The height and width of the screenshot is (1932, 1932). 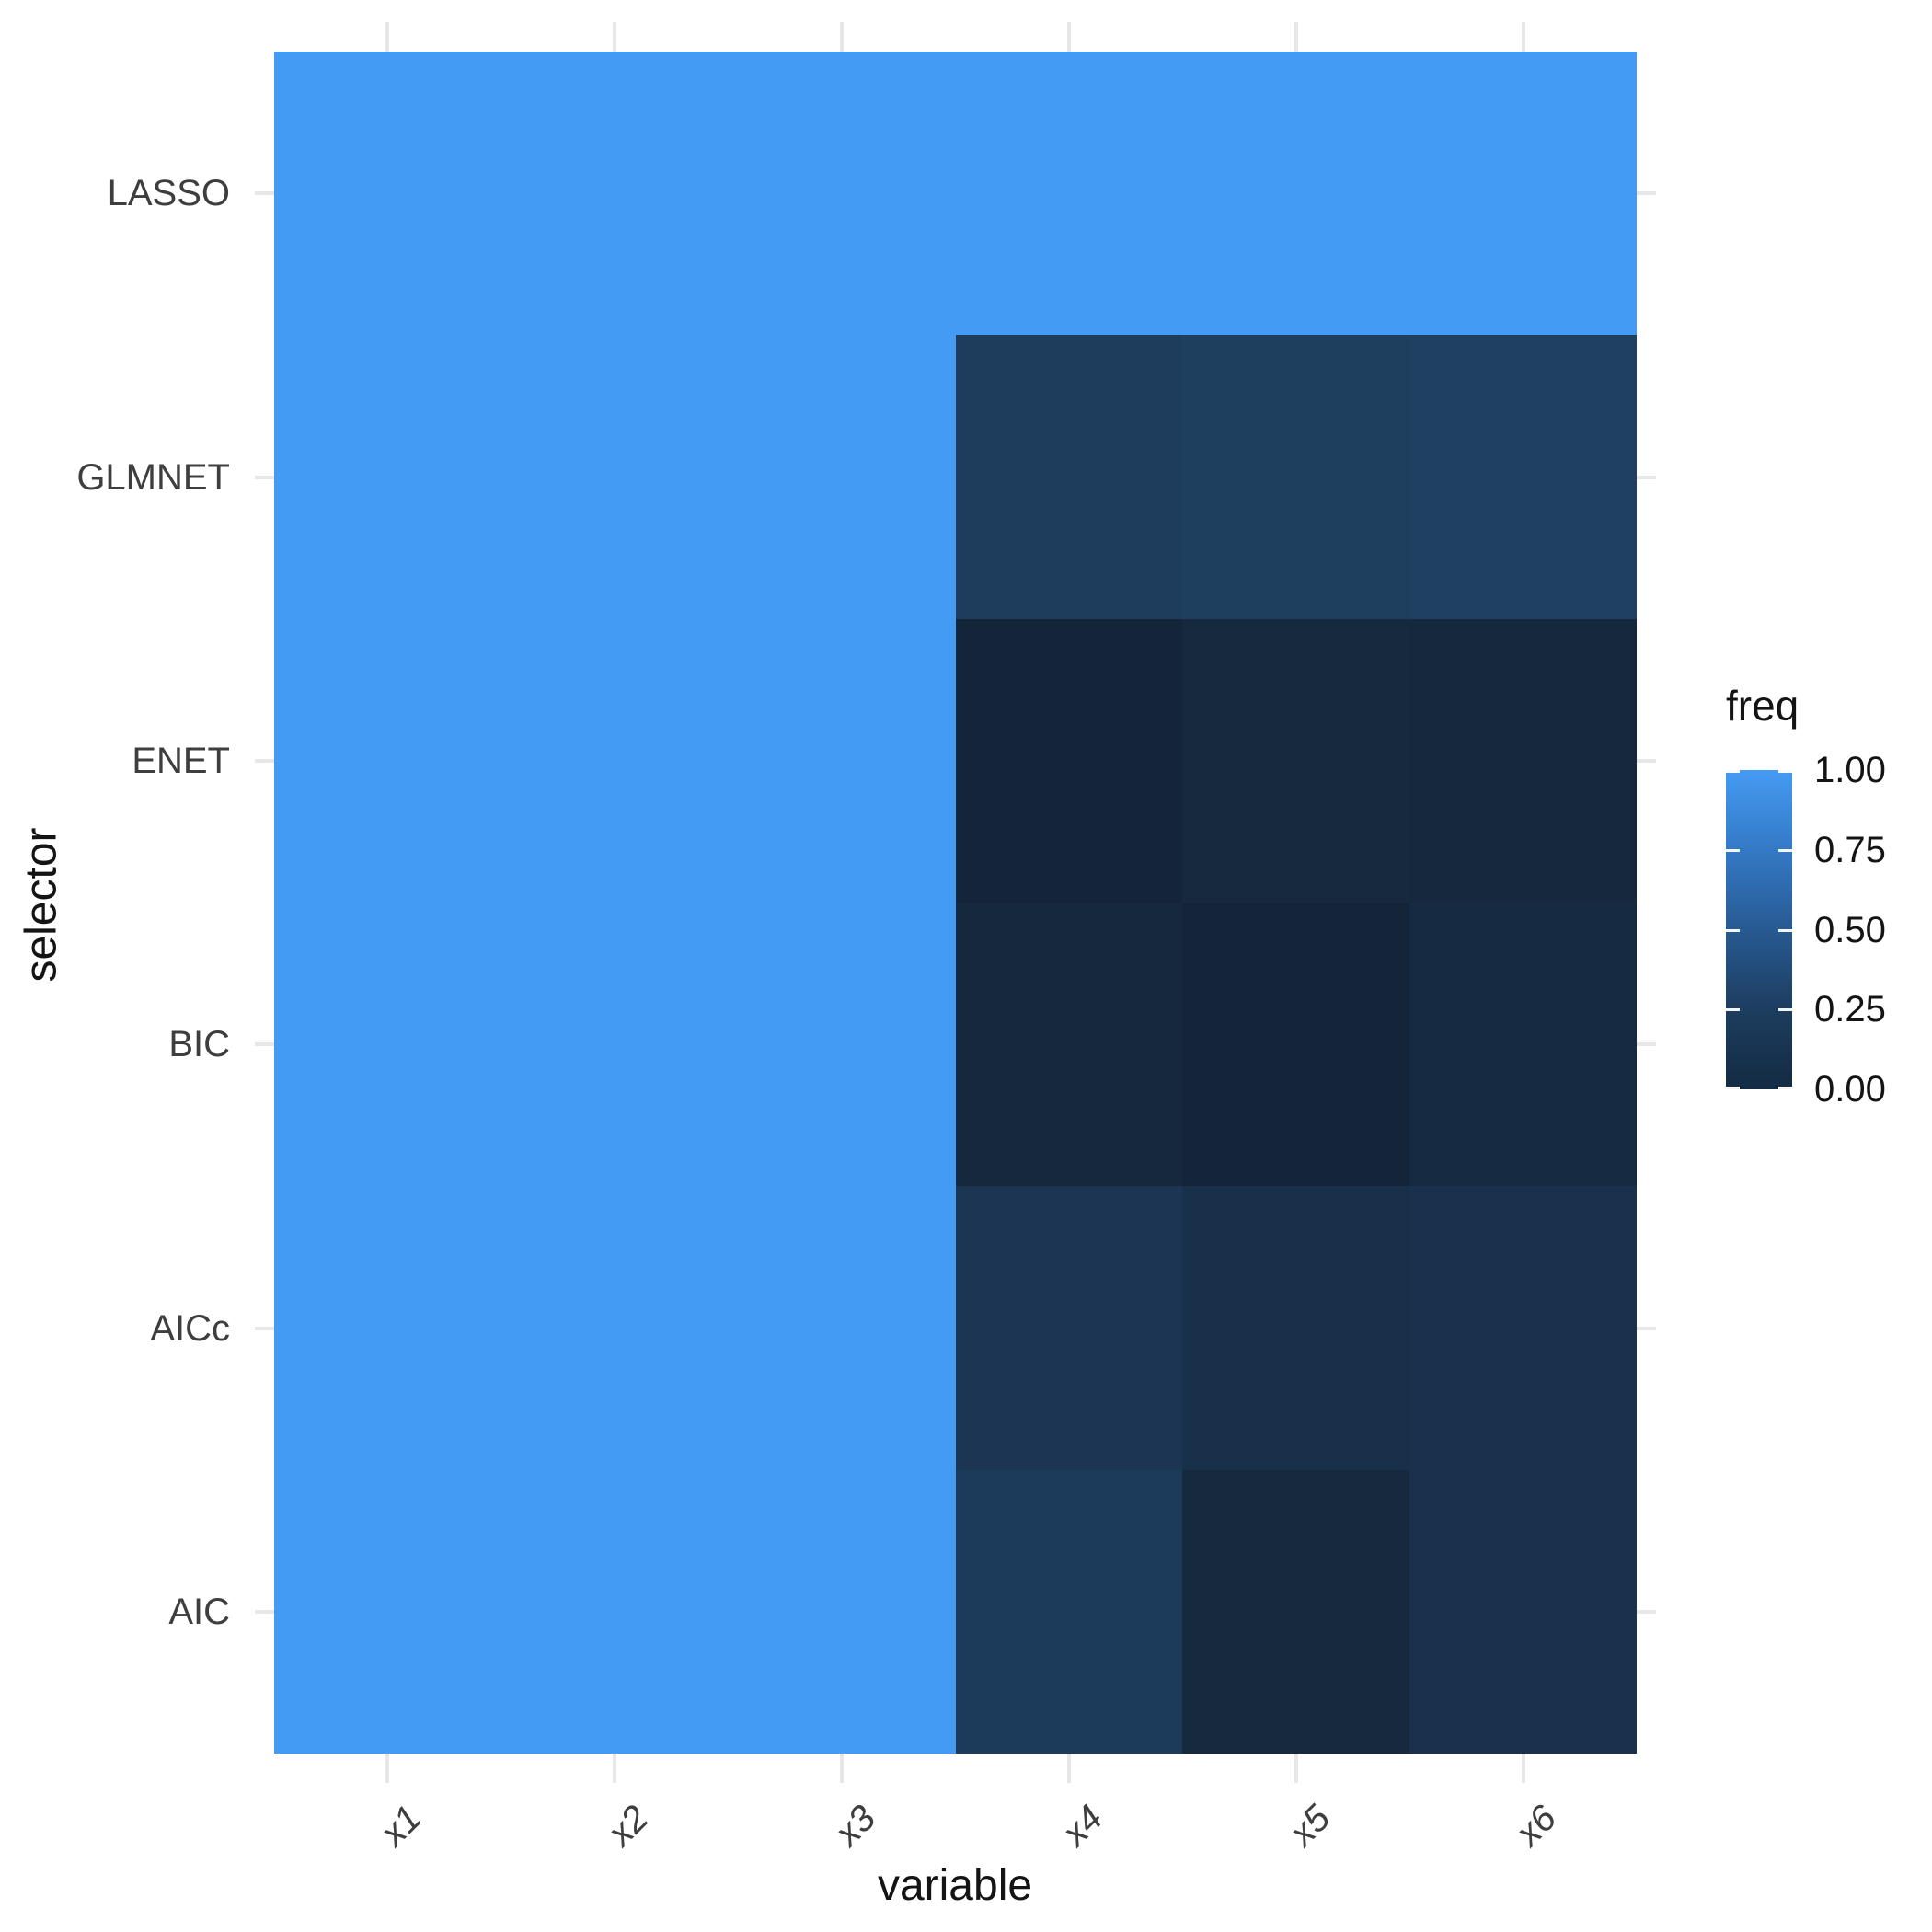 I want to click on x-tick-label-x5: x5, so click(x=1309, y=1826).